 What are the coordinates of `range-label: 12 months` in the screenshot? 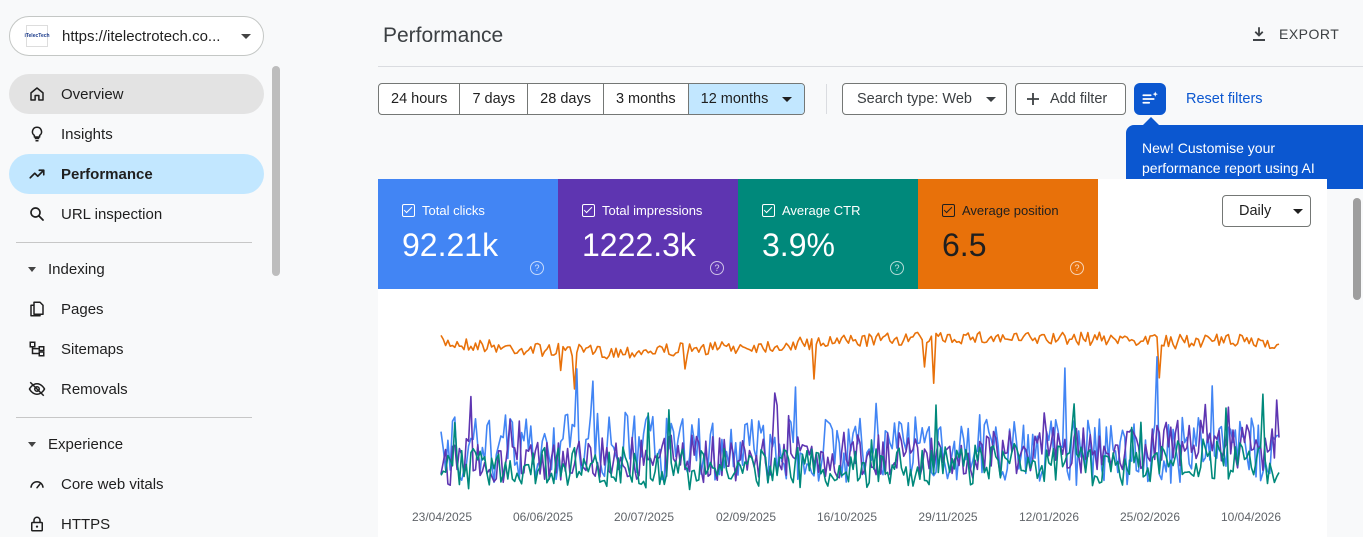 It's located at (734, 99).